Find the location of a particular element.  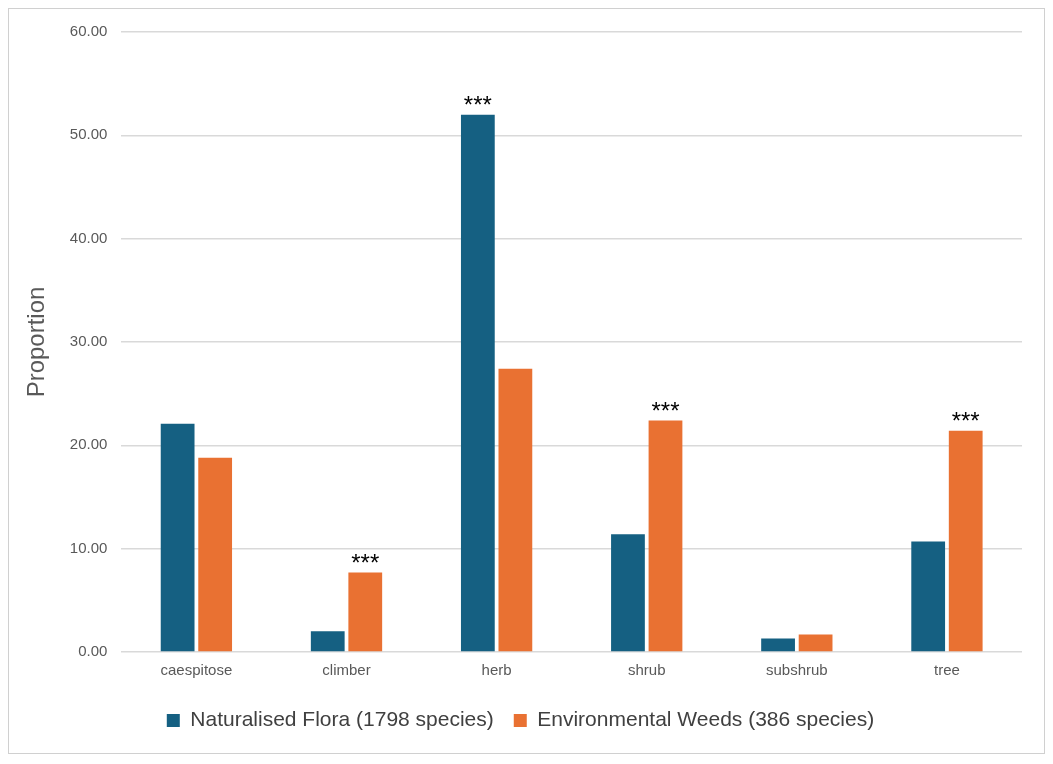

y-tick-label: 40.00 is located at coordinates (88, 237).